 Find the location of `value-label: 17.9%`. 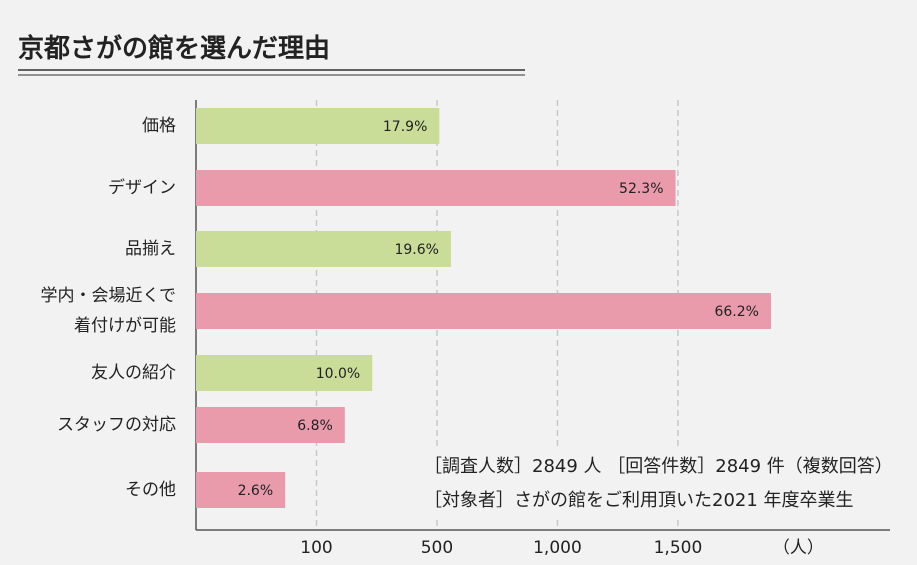

value-label: 17.9% is located at coordinates (405, 127).